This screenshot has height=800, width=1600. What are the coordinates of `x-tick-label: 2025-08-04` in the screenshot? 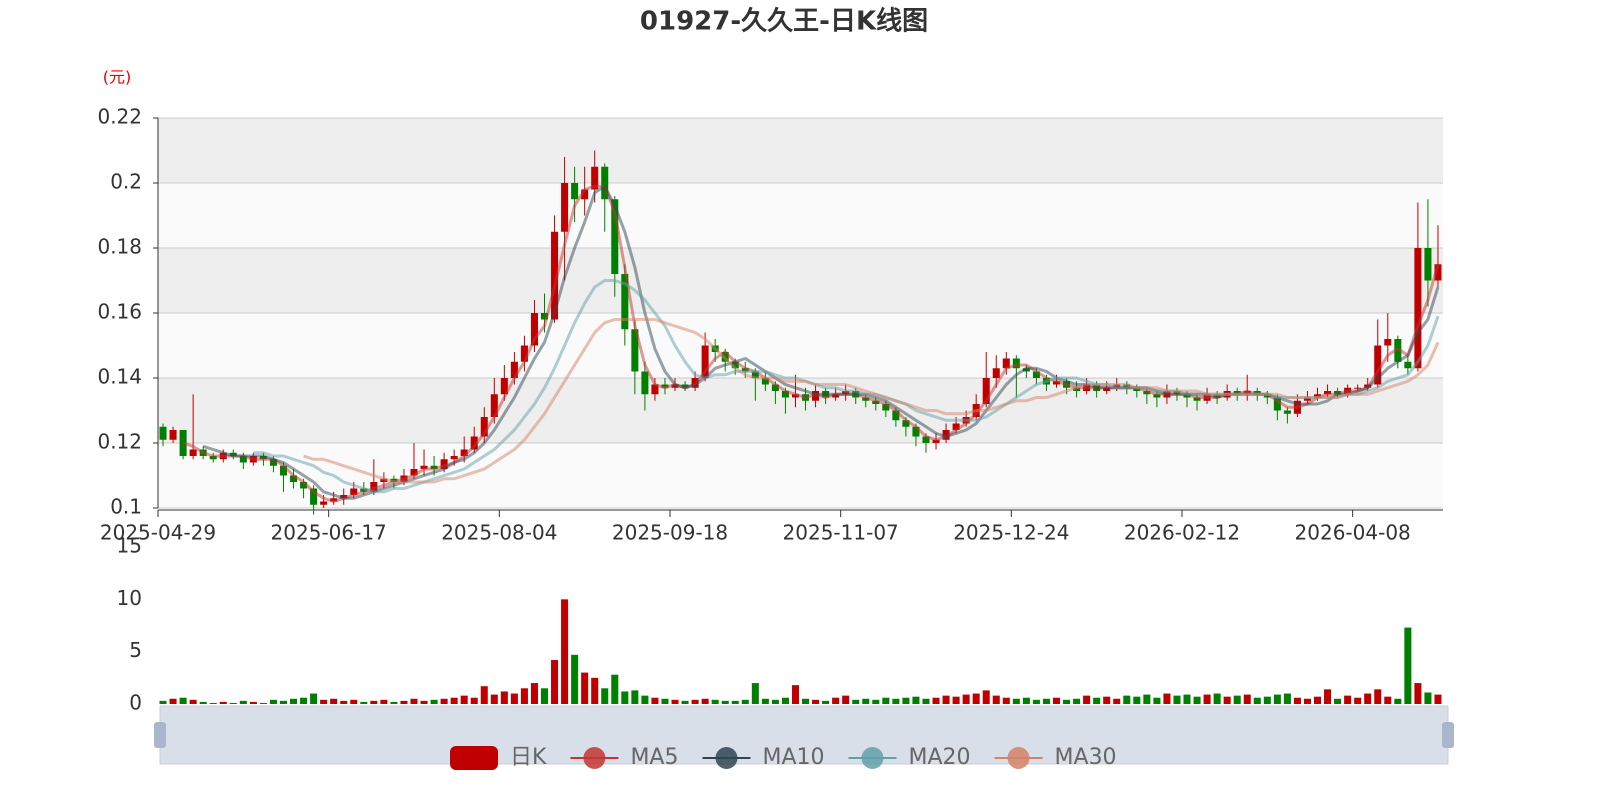 It's located at (499, 533).